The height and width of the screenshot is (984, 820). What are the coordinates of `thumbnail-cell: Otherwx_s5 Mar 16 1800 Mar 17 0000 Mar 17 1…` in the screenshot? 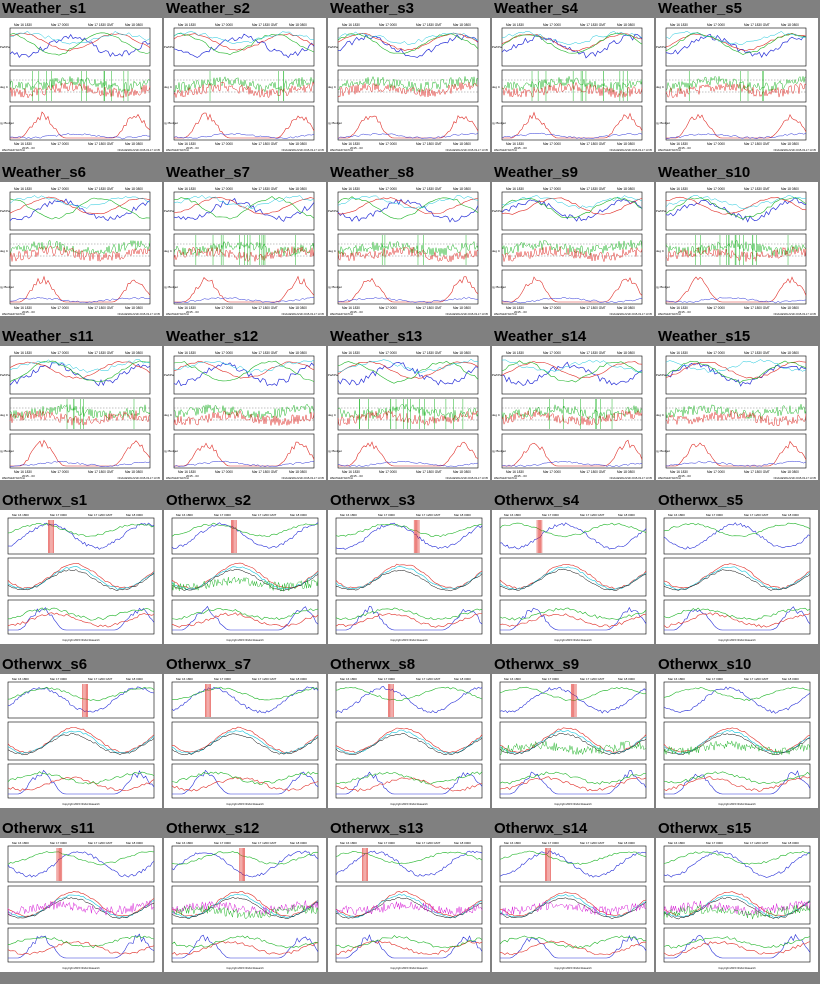 It's located at (737, 570).